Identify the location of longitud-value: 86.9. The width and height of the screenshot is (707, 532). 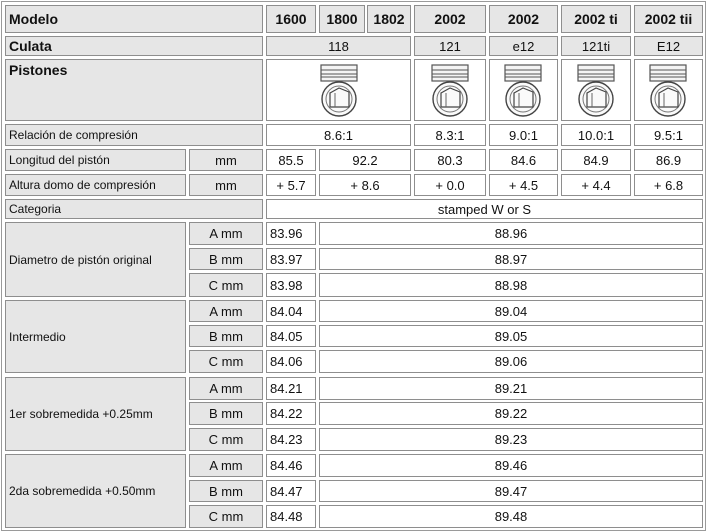
(668, 160).